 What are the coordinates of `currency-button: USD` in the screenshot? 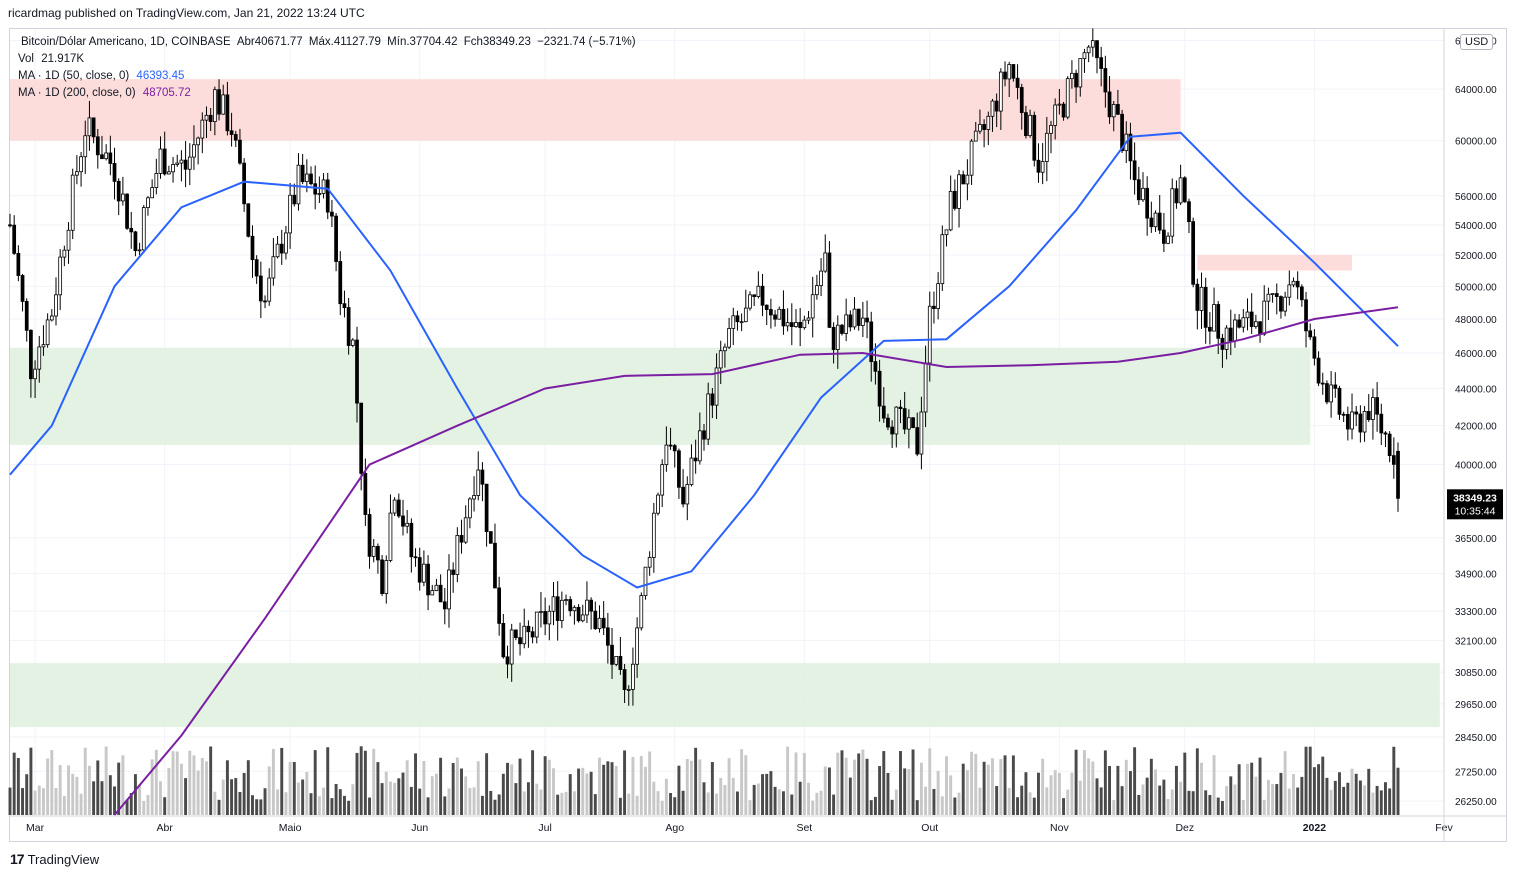 It's located at (1477, 42).